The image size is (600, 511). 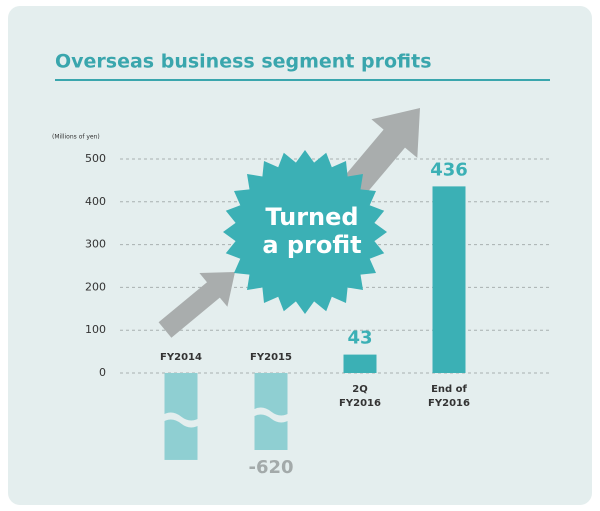 I want to click on y-tick-label: 400, so click(x=95, y=201).